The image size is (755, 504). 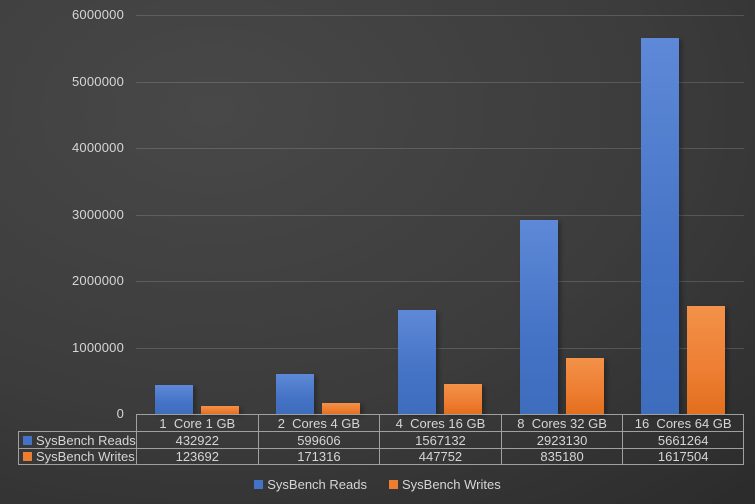 I want to click on table-row-label: SysBench Writes, so click(x=77, y=456).